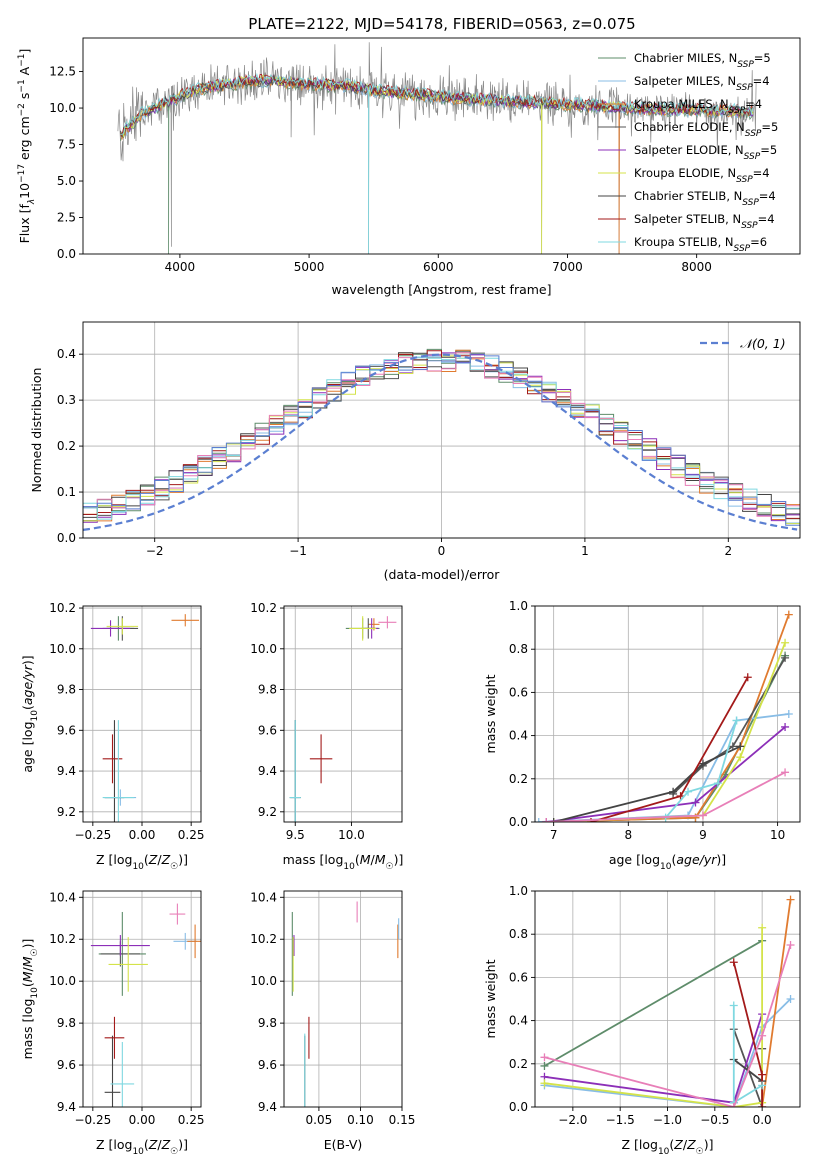 Image resolution: width=819 pixels, height=1170 pixels. I want to click on x-axis-label: mass [log10(M/M☉)], so click(343, 862).